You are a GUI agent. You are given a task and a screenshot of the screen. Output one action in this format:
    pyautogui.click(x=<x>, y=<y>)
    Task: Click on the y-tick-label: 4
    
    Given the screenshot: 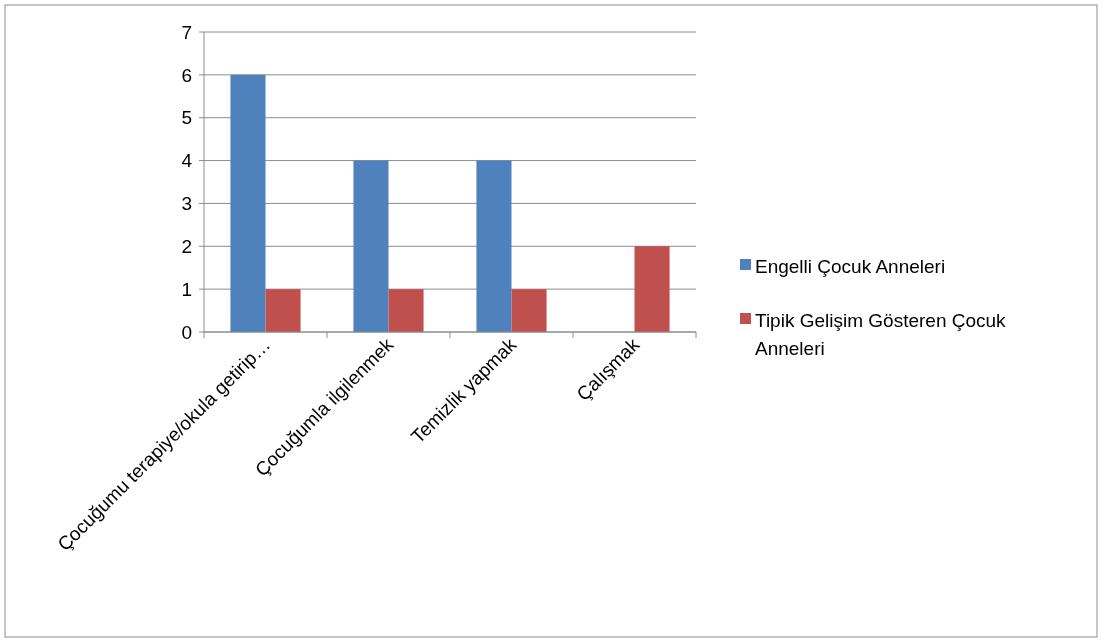 What is the action you would take?
    pyautogui.click(x=187, y=161)
    